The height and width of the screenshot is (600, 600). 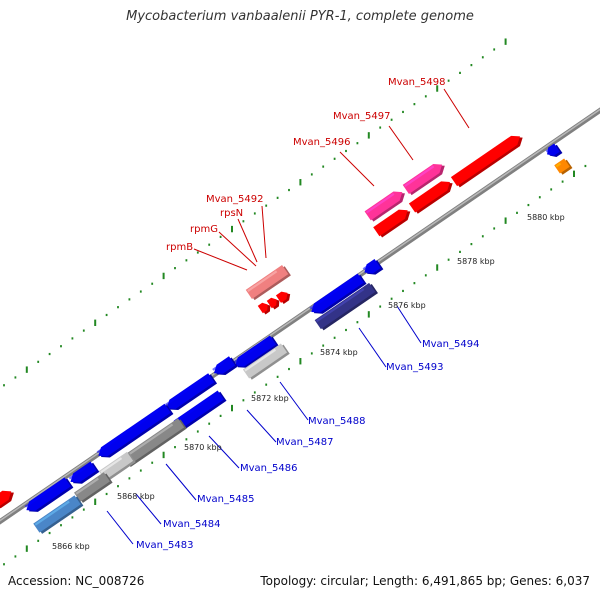 What do you see at coordinates (339, 352) in the screenshot?
I see `scale-label: 5874 kbp` at bounding box center [339, 352].